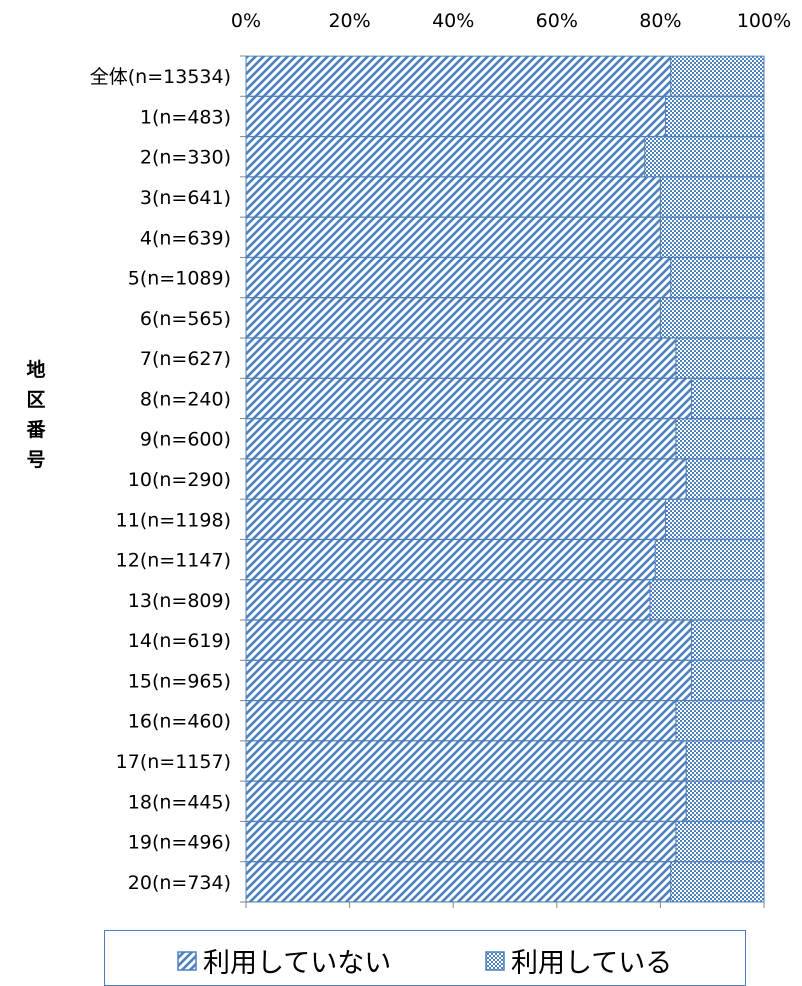 This screenshot has height=986, width=802. What do you see at coordinates (592, 963) in the screenshot?
I see `legend-label-using: 利用している` at bounding box center [592, 963].